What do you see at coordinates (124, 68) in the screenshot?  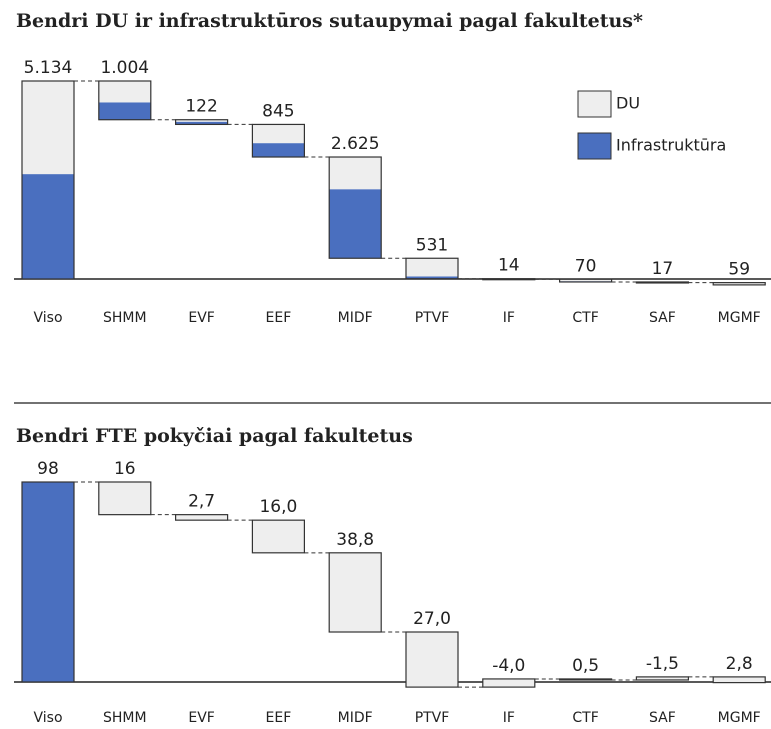 I see `value-label: 1.004` at bounding box center [124, 68].